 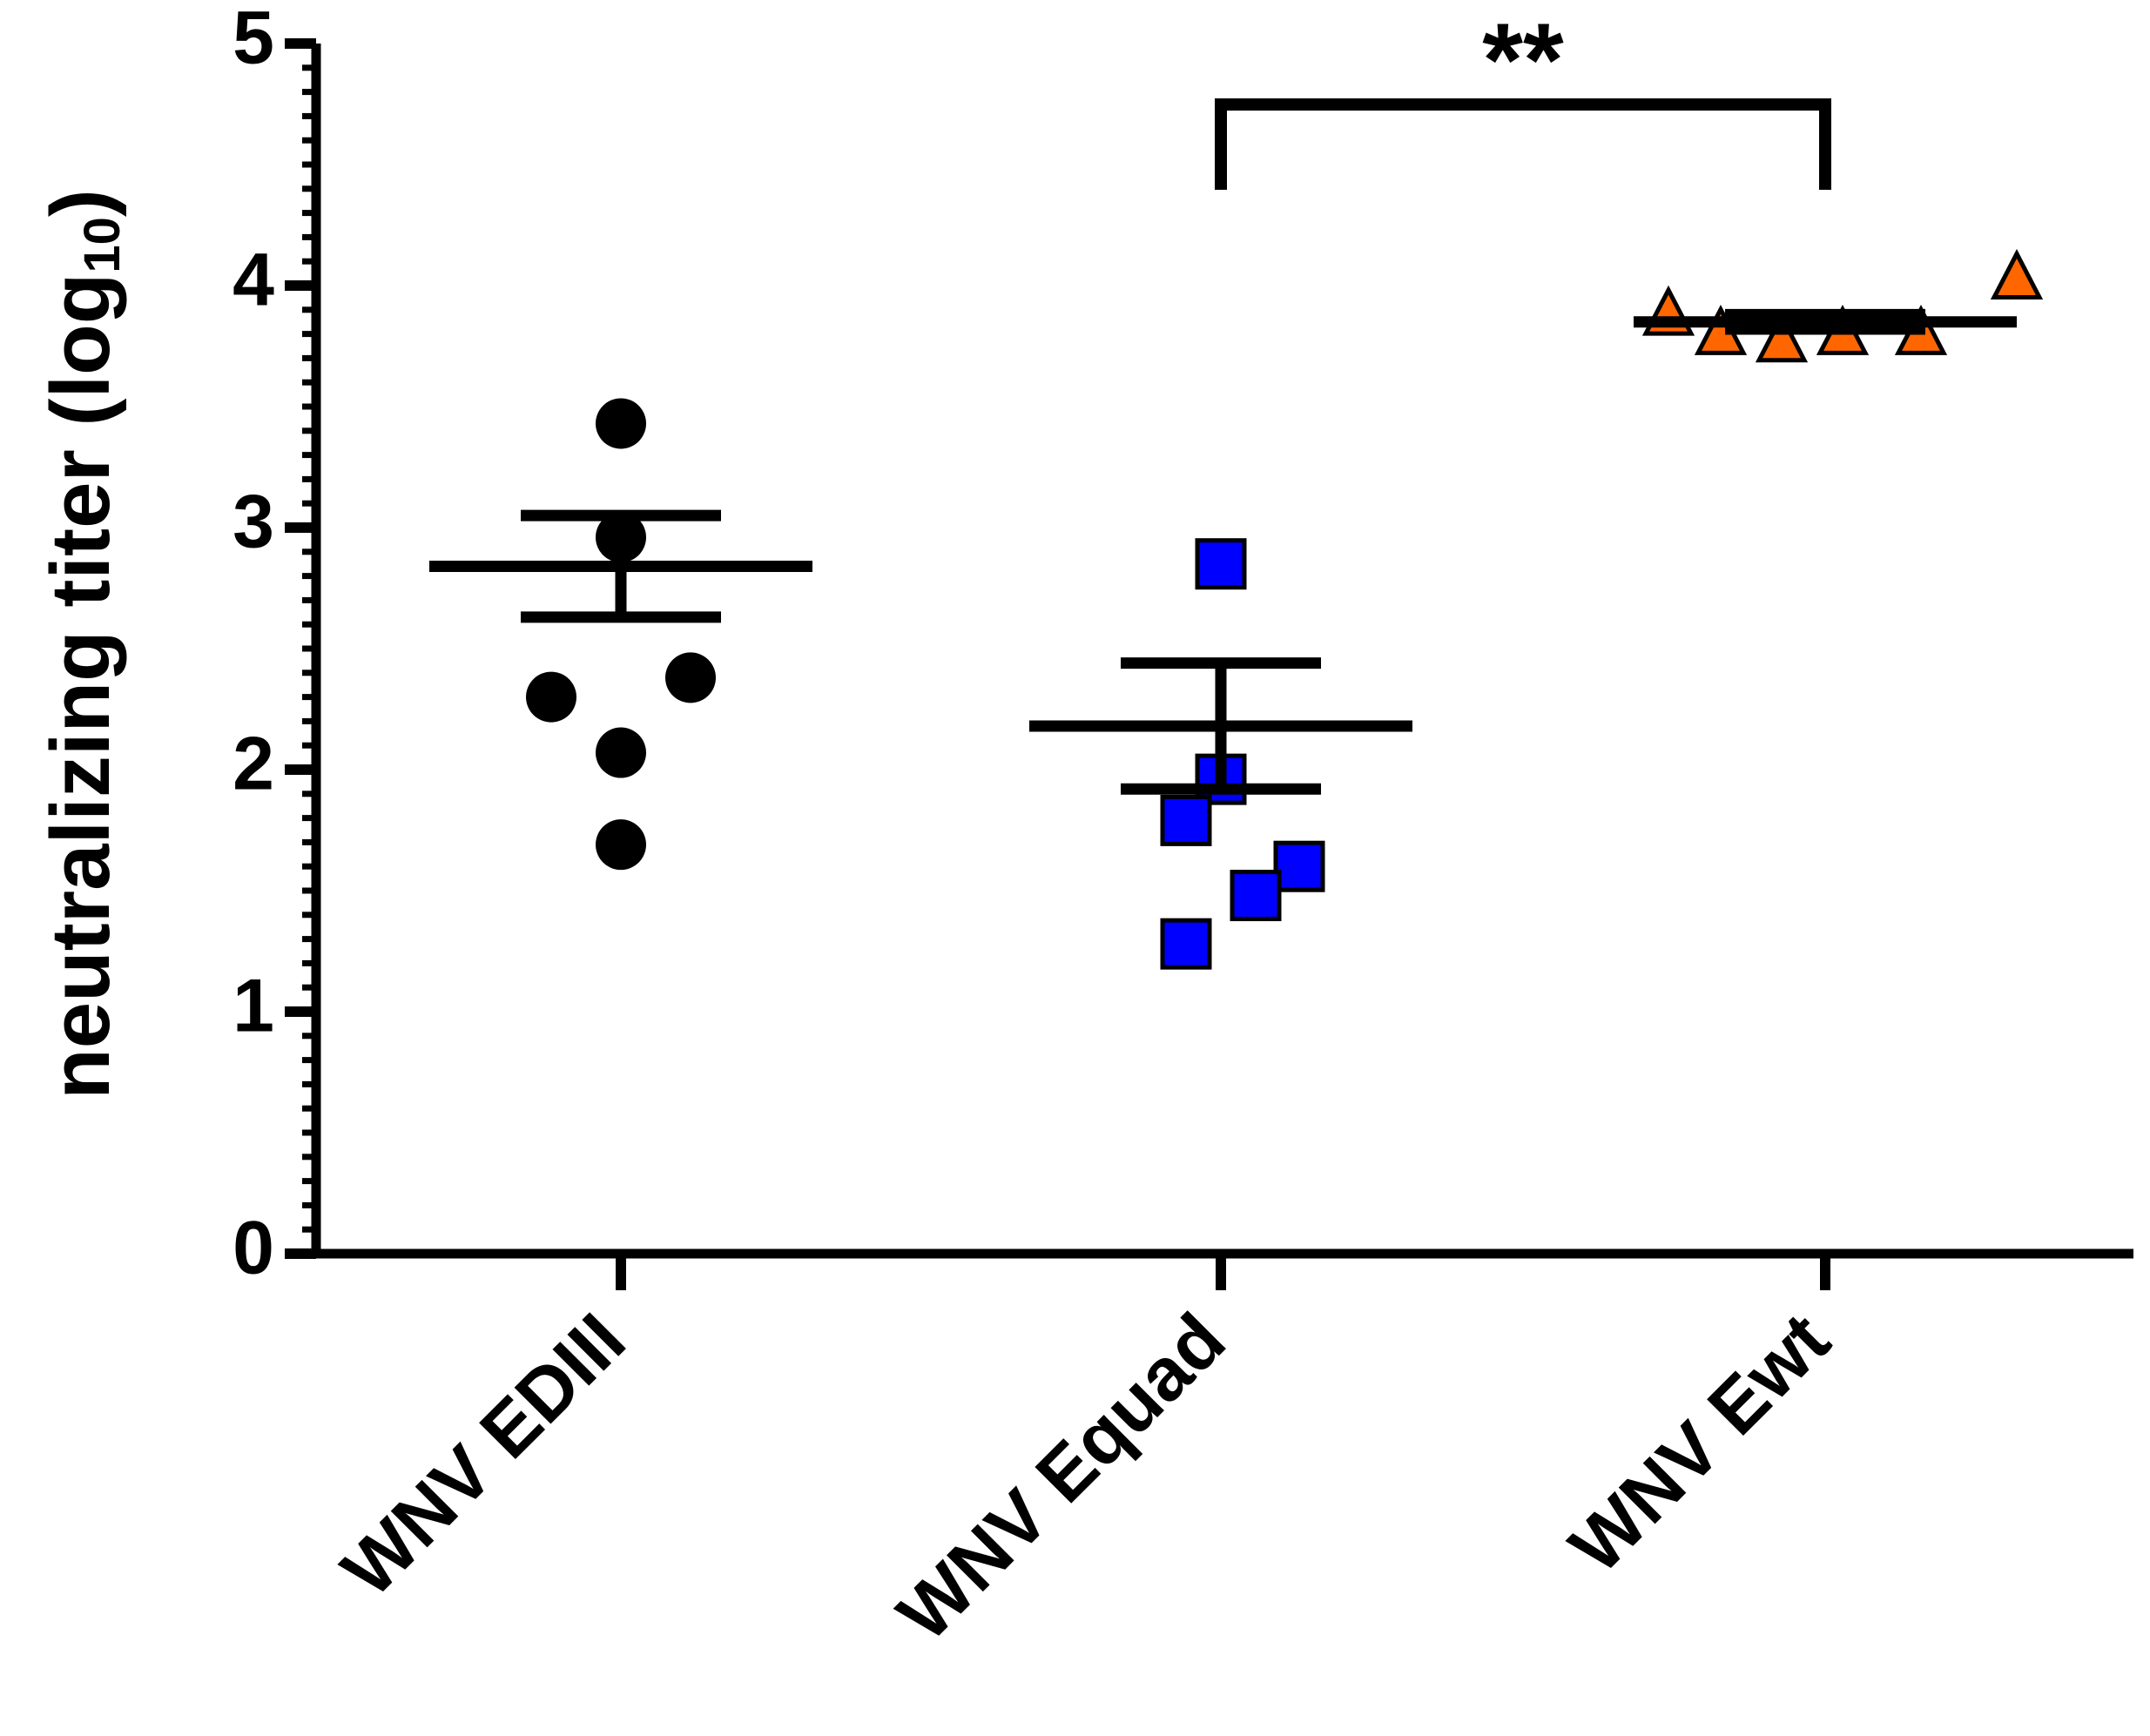 I want to click on y-tick-label: 0, so click(x=253, y=1248).